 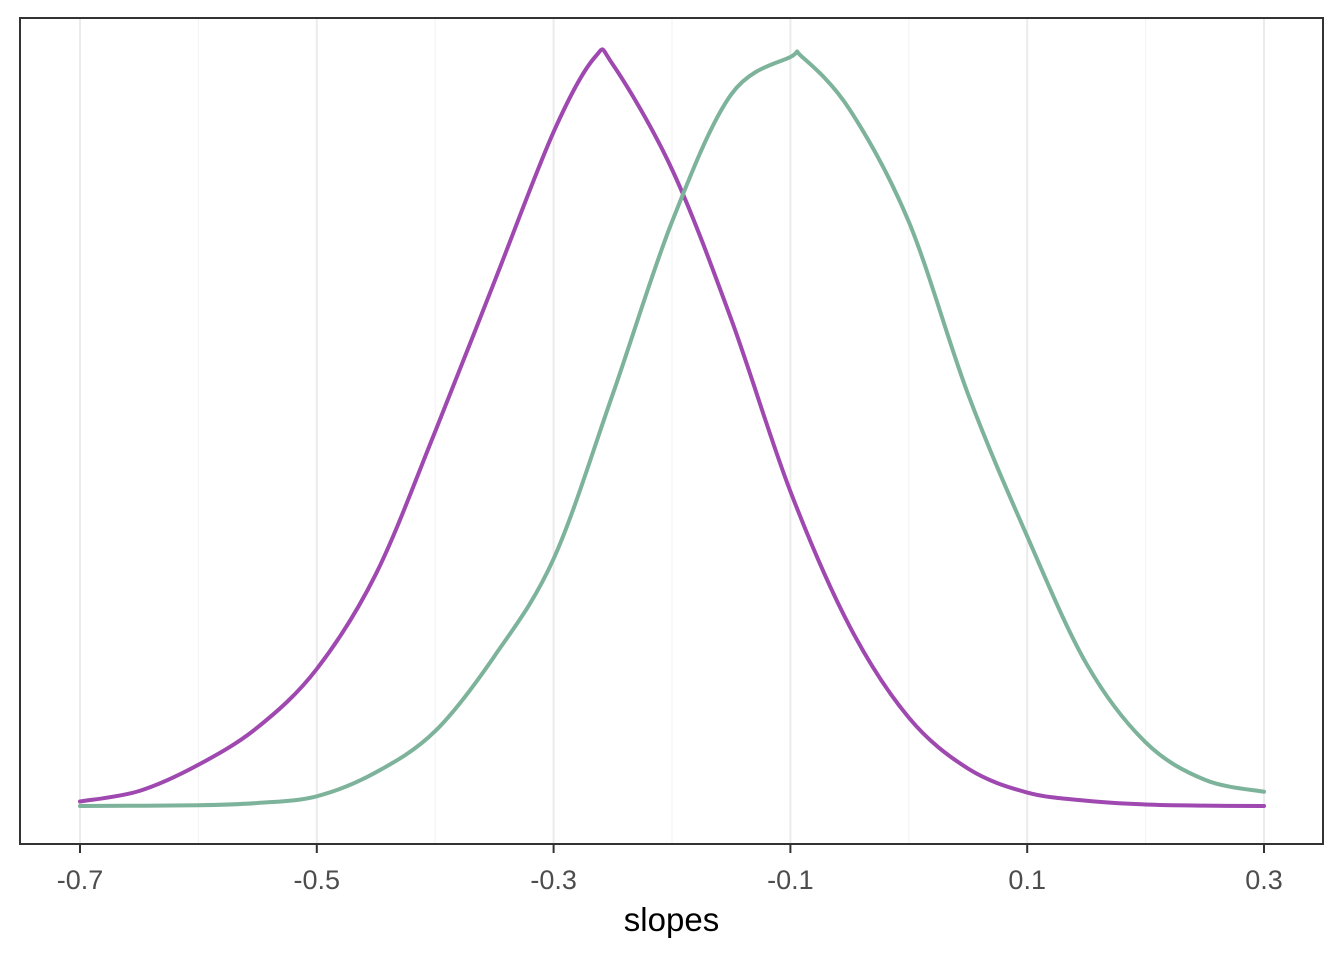 What do you see at coordinates (672, 848) in the screenshot?
I see `x-axis-ticks` at bounding box center [672, 848].